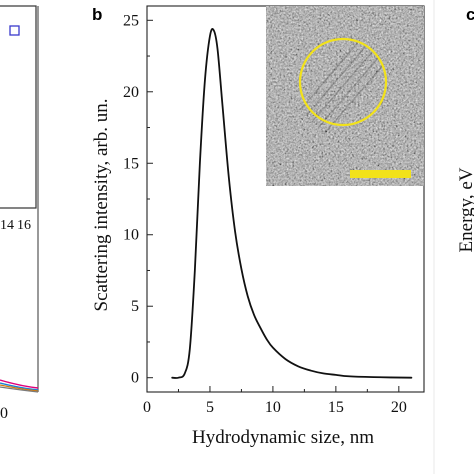 The width and height of the screenshot is (474, 474). Describe the element at coordinates (19, 386) in the screenshot. I see `left-curves` at that location.